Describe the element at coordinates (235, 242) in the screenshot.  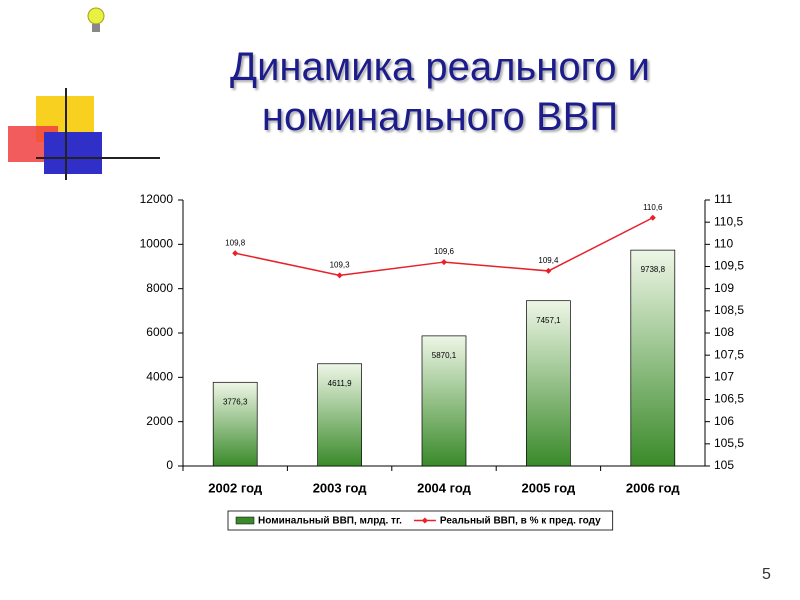
I see `line-value-label: 109,8` at that location.